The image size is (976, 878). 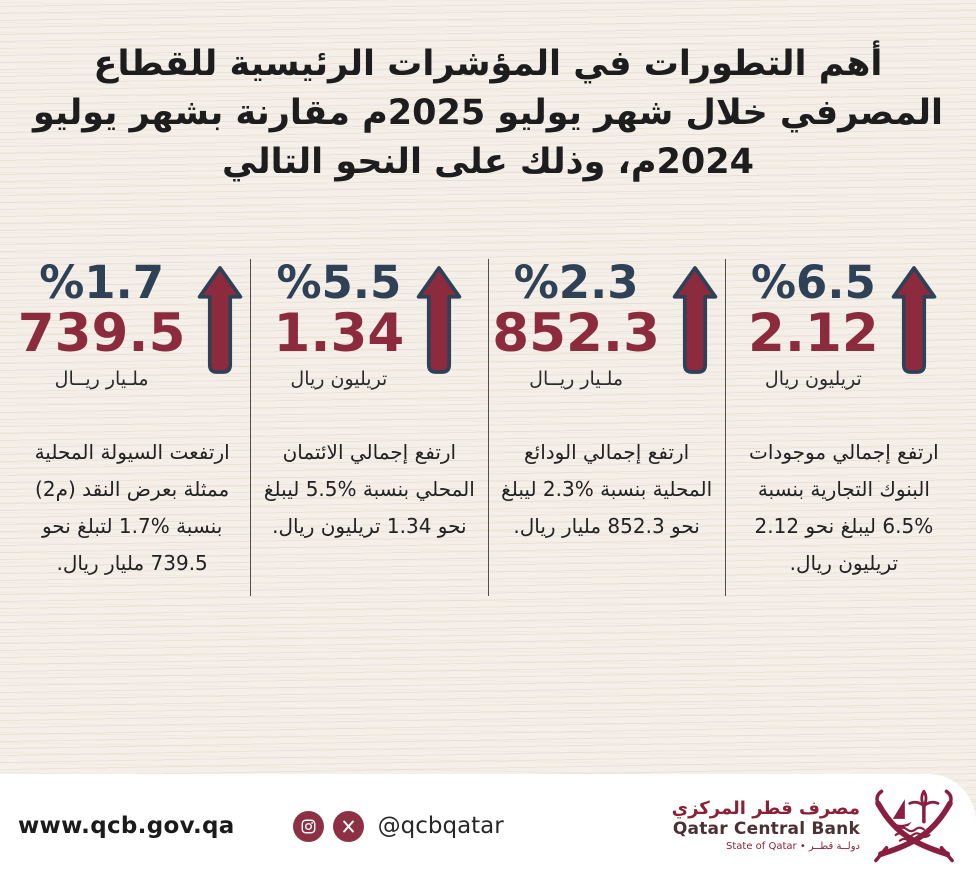 I want to click on stat-figures: %6.5 2.12 تريليون ريال, so click(x=844, y=324).